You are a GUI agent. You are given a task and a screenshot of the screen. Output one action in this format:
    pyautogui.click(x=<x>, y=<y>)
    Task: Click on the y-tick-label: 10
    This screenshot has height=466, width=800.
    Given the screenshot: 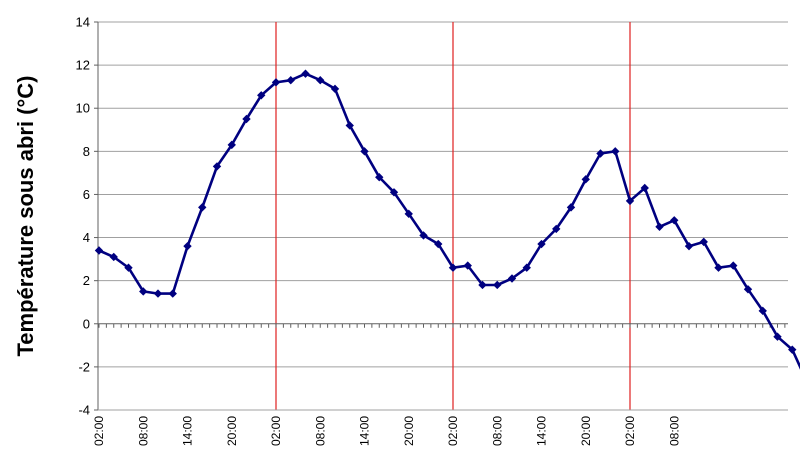 What is the action you would take?
    pyautogui.click(x=83, y=108)
    